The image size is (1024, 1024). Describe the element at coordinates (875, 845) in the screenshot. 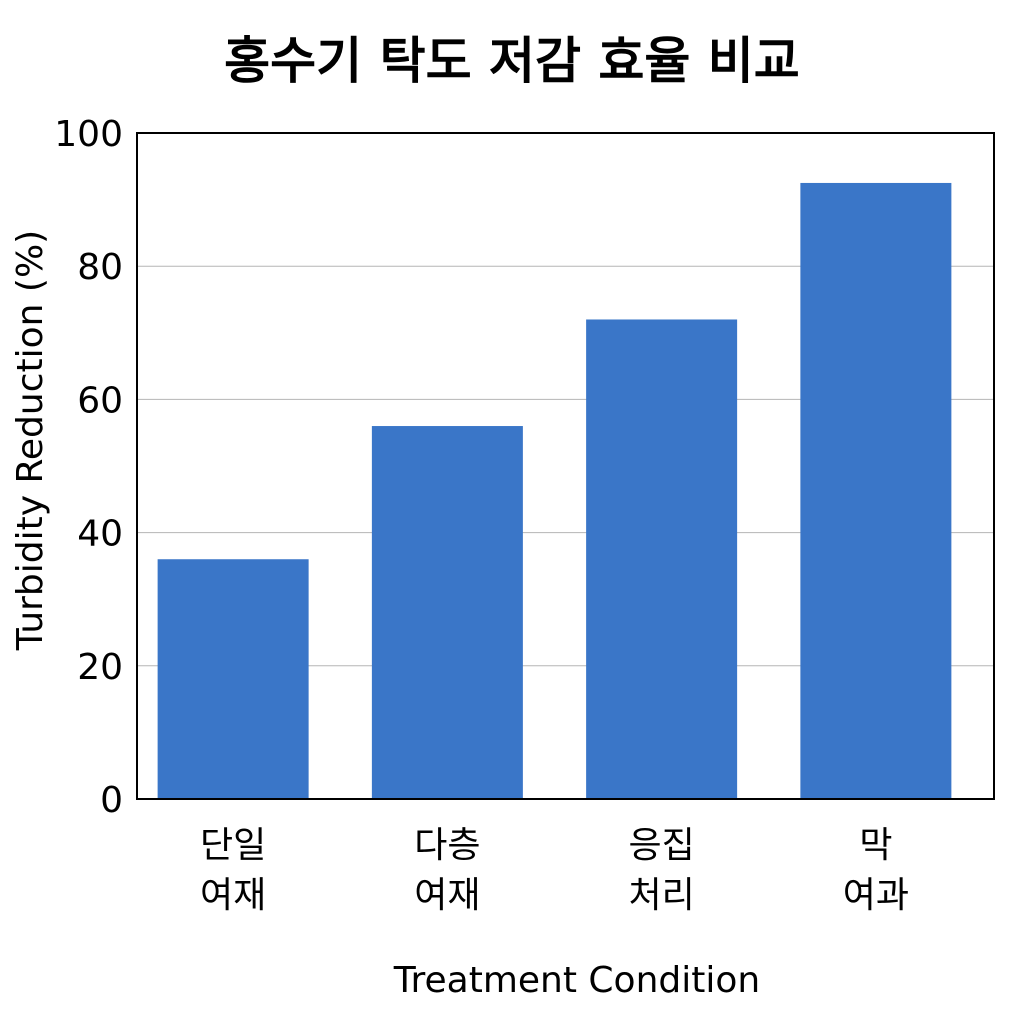

I see `x-category-label-line: 막` at that location.